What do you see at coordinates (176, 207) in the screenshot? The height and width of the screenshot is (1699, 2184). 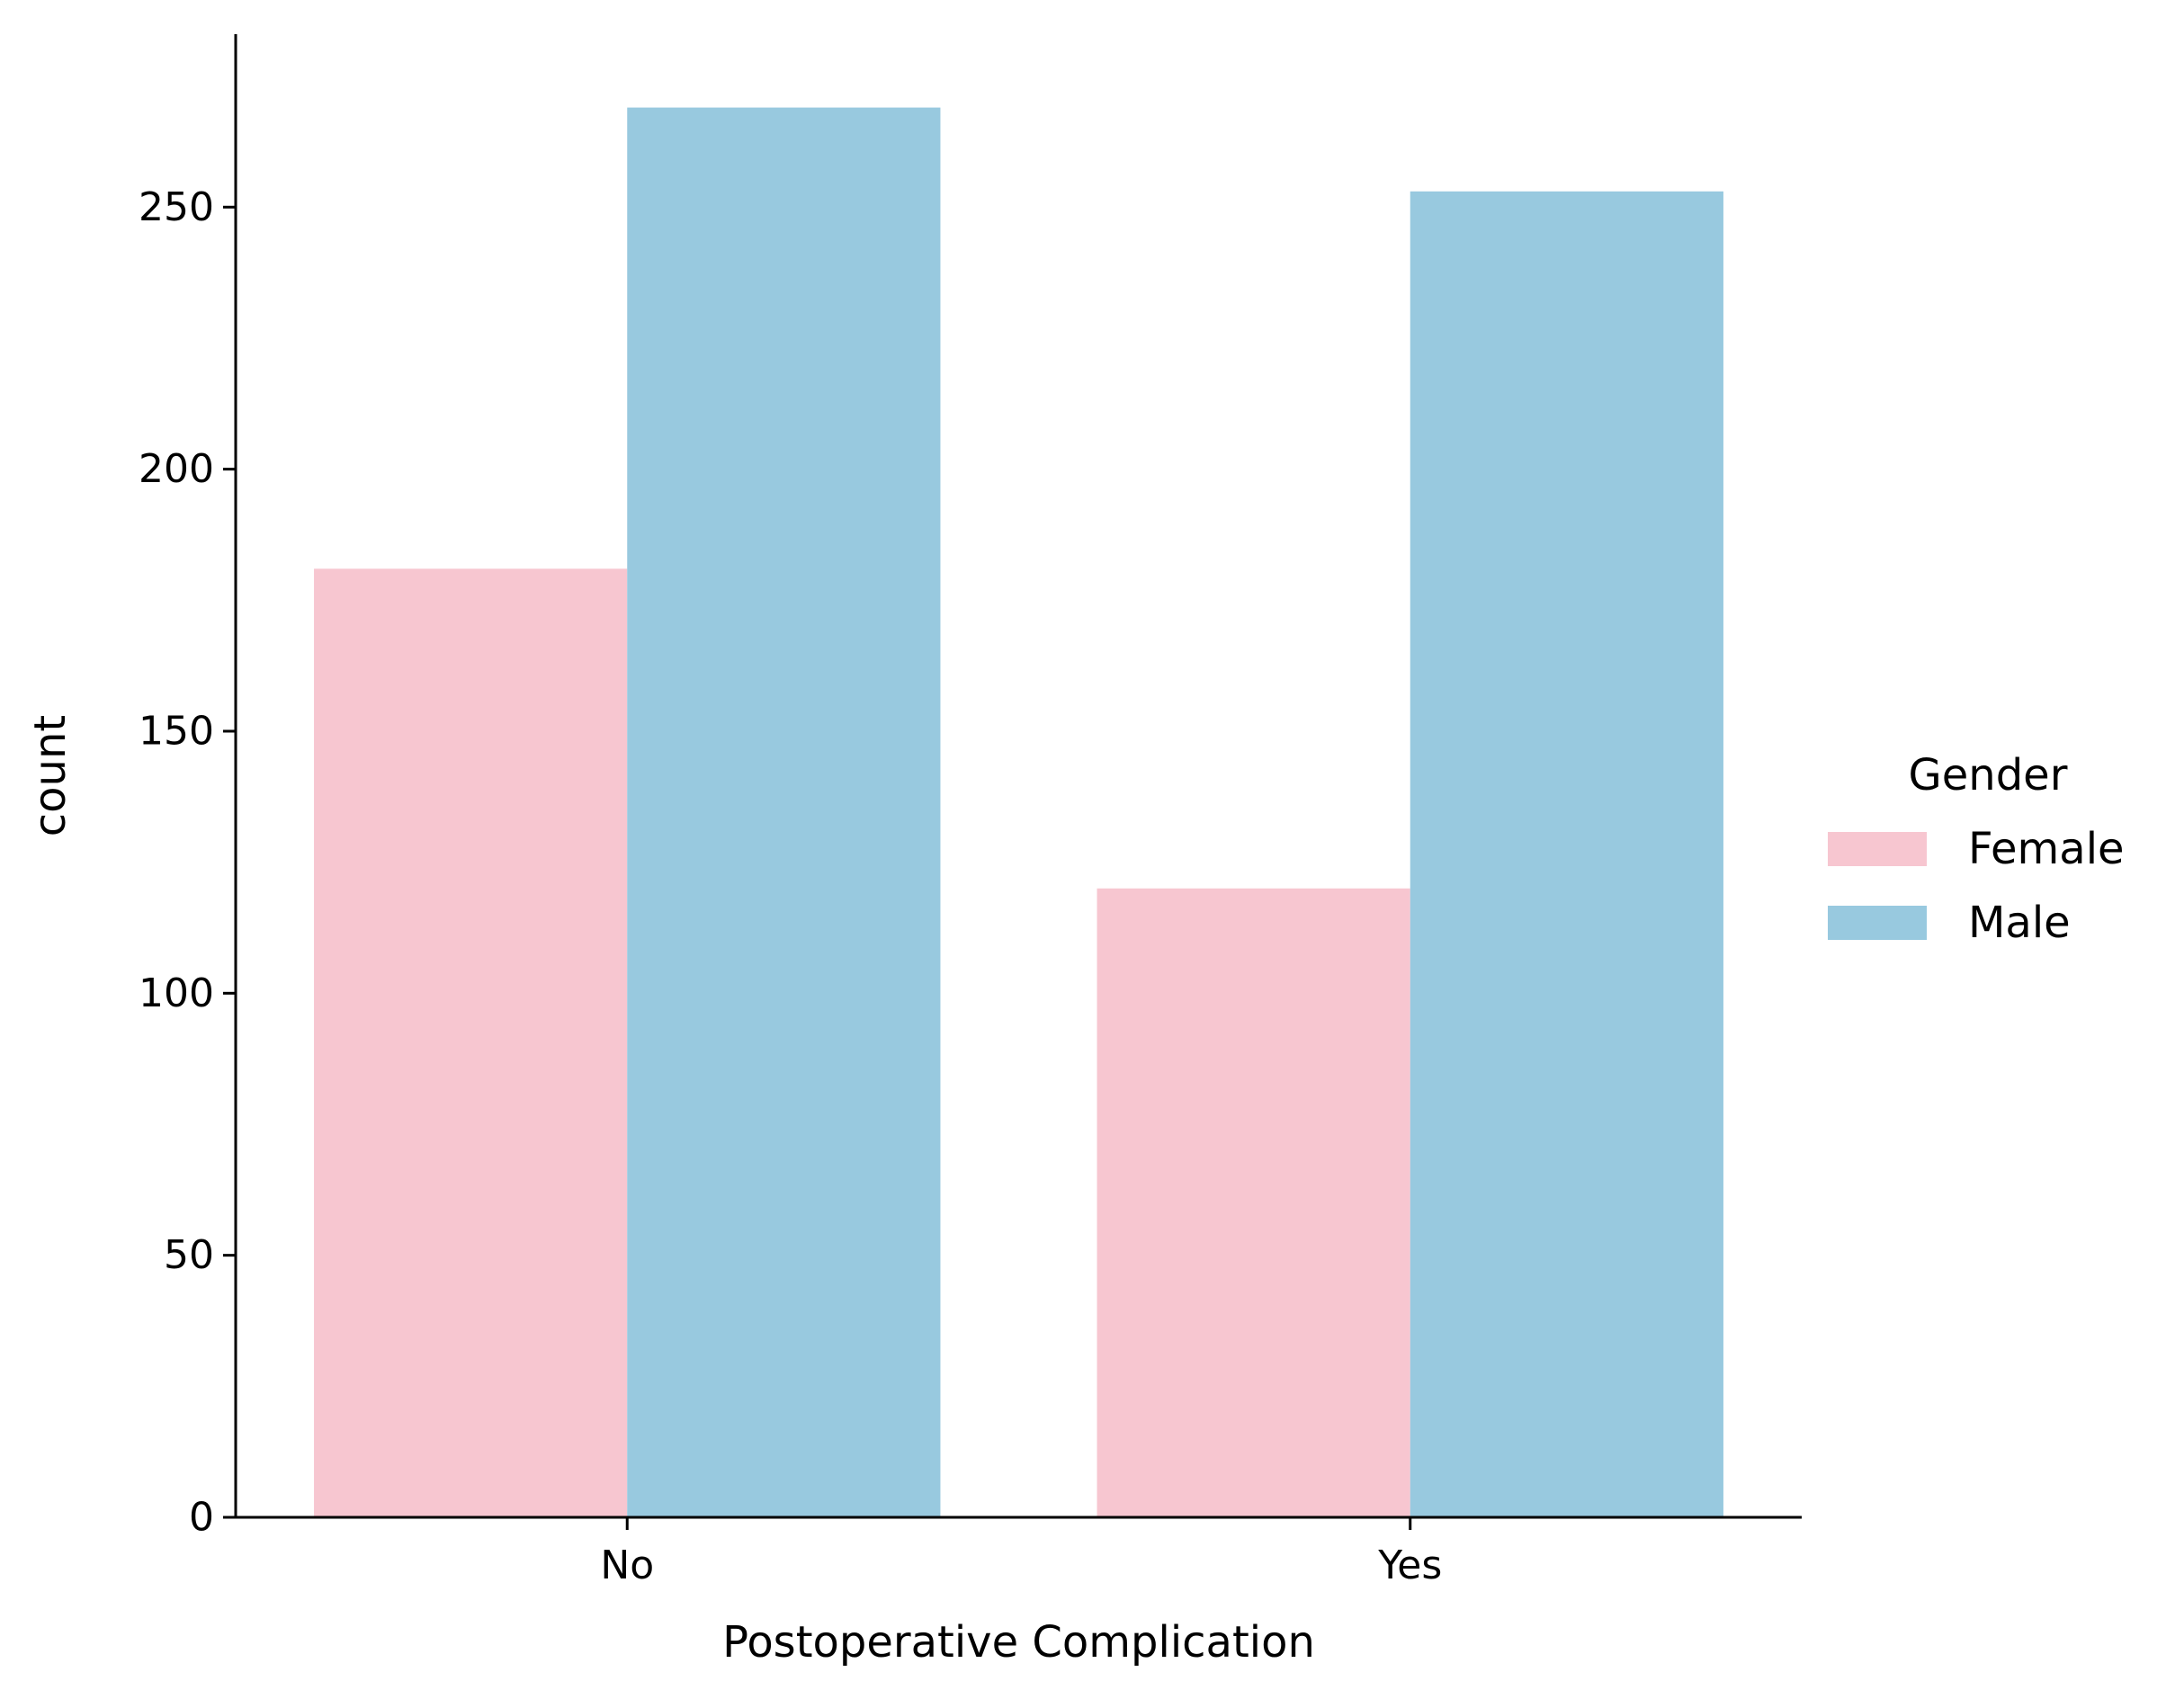 I see `y-tick-label: 250` at bounding box center [176, 207].